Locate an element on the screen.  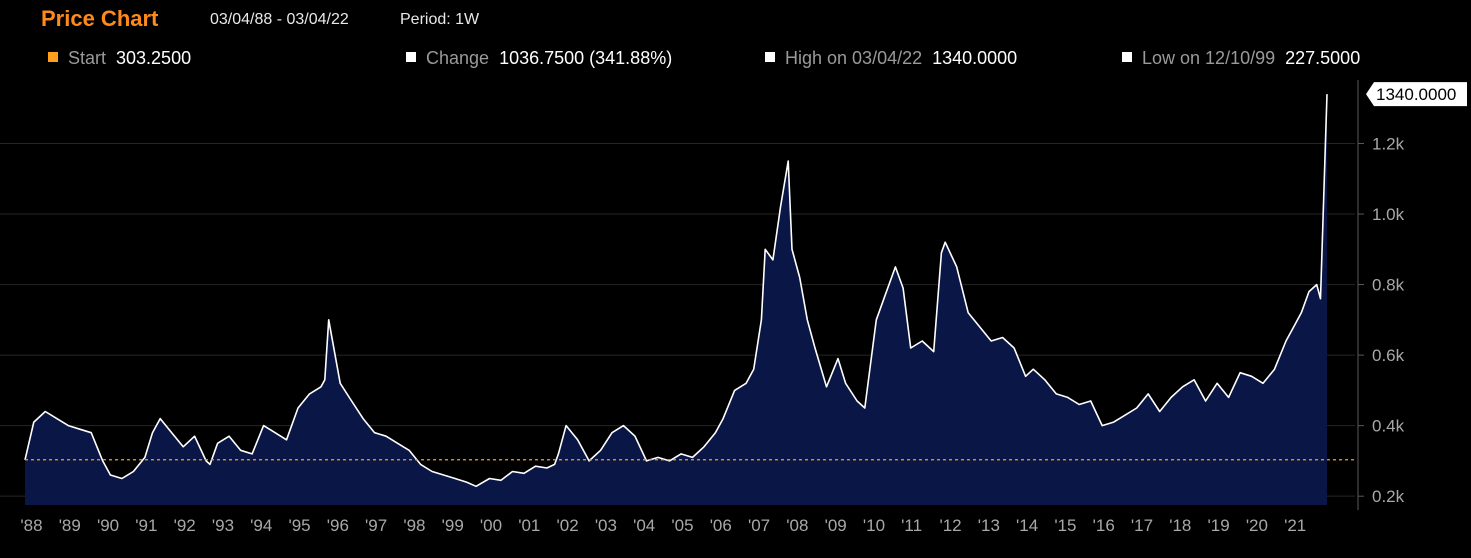
x-tick-label: '96 is located at coordinates (338, 525).